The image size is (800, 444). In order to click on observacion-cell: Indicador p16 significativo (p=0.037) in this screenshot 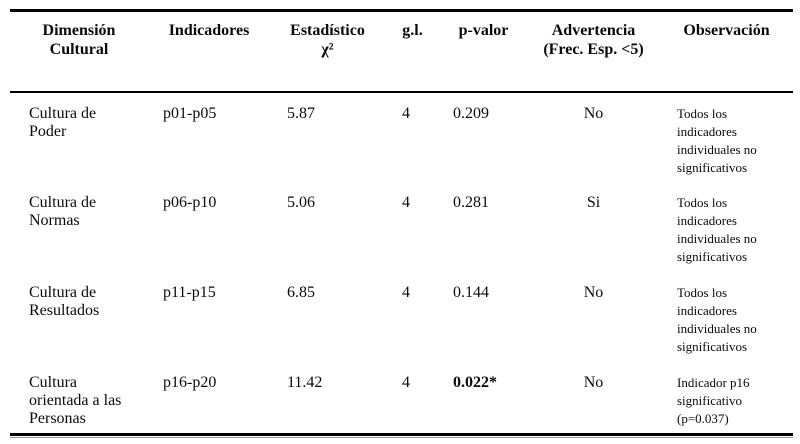, I will do `click(726, 400)`.